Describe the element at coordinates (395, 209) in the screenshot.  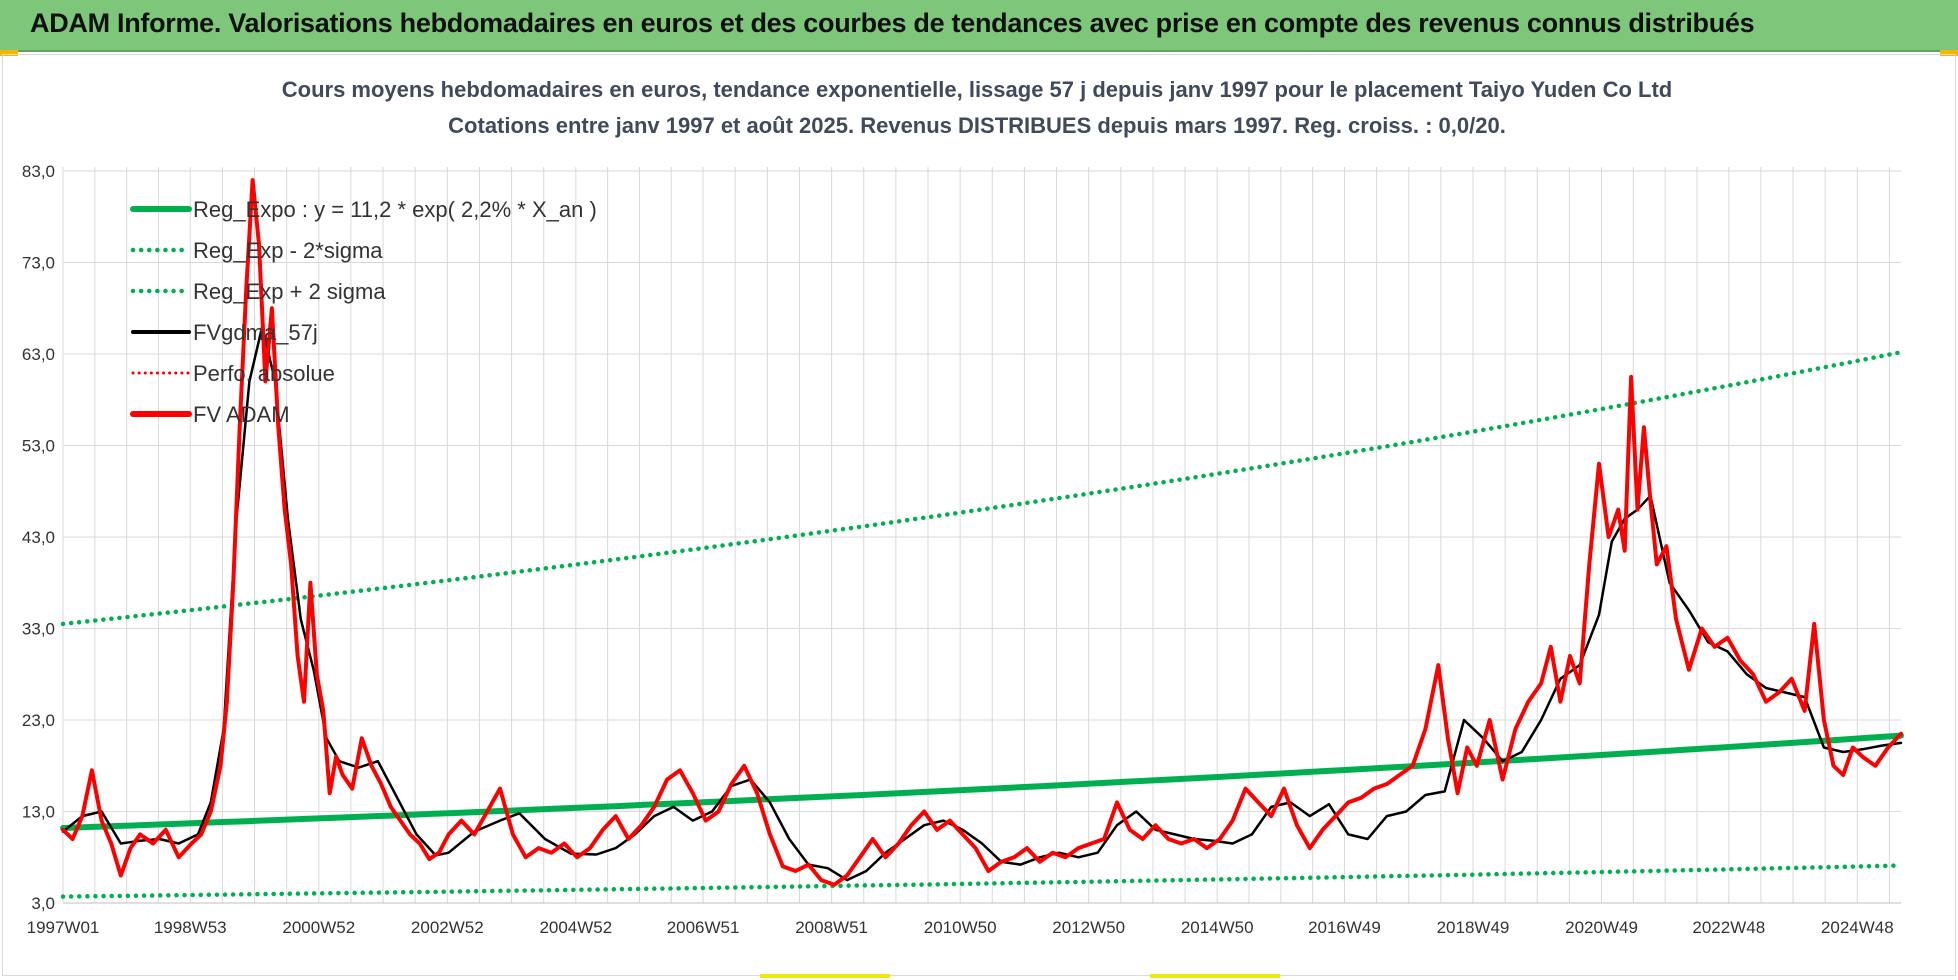
I see `legend-label: Reg_Expo : y = 11,2 * exp( 2,2% * X_an )` at that location.